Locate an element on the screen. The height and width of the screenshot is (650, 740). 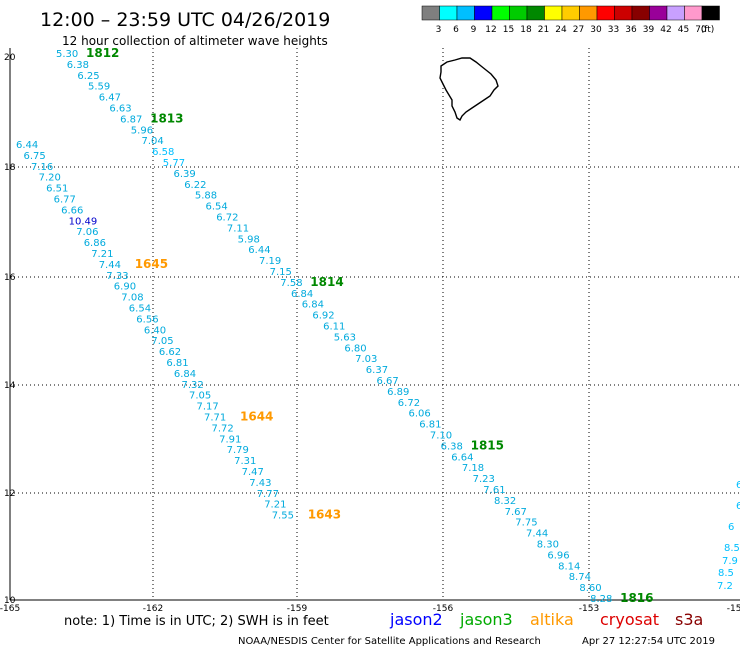
swh-value: 5.98 is located at coordinates (249, 239).